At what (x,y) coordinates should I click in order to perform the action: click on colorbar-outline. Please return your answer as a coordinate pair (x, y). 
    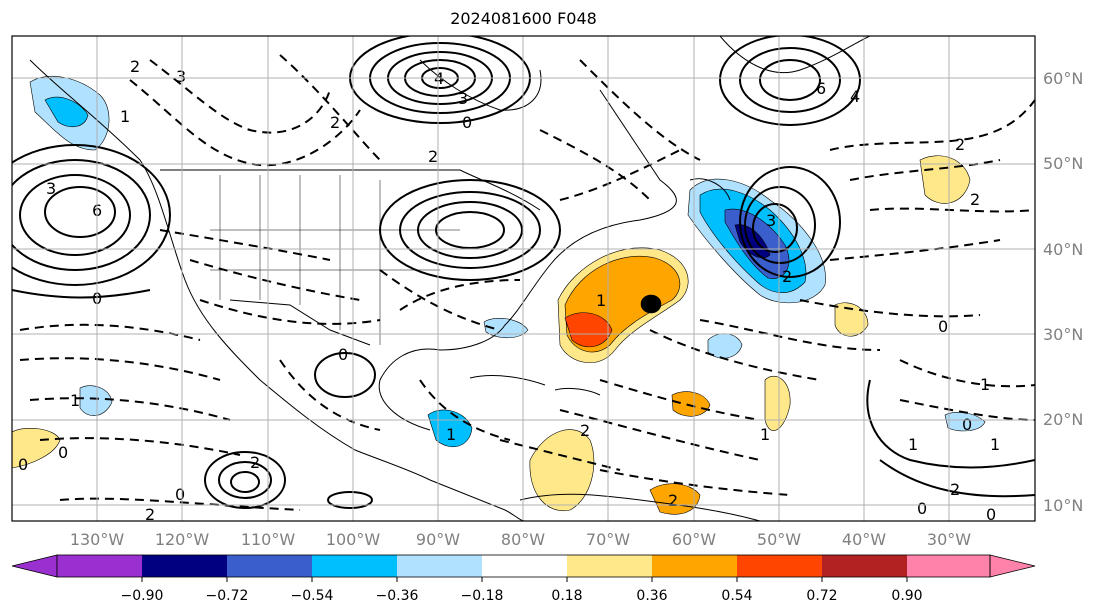
    Looking at the image, I should click on (523, 566).